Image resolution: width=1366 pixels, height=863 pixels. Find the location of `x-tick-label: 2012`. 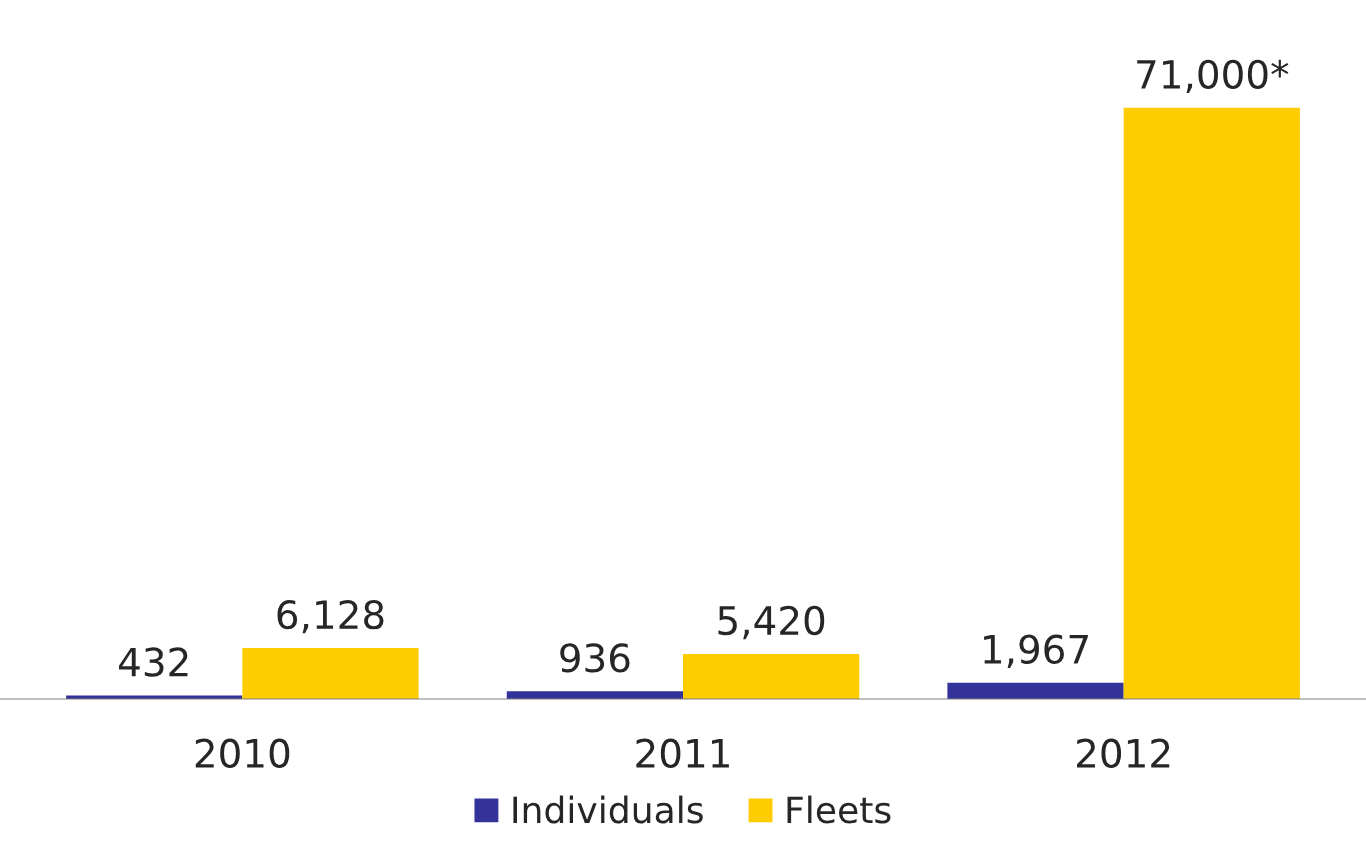

x-tick-label: 2012 is located at coordinates (1123, 753).